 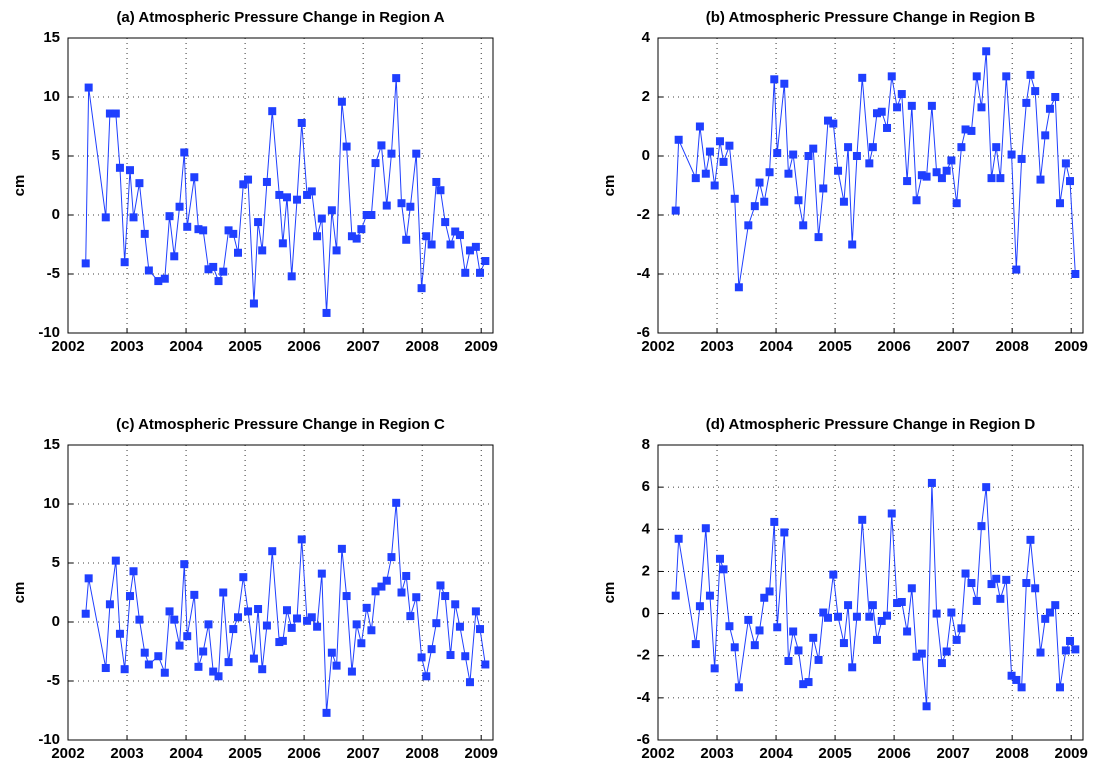 I want to click on y-tick-label: -6, so click(x=643, y=739).